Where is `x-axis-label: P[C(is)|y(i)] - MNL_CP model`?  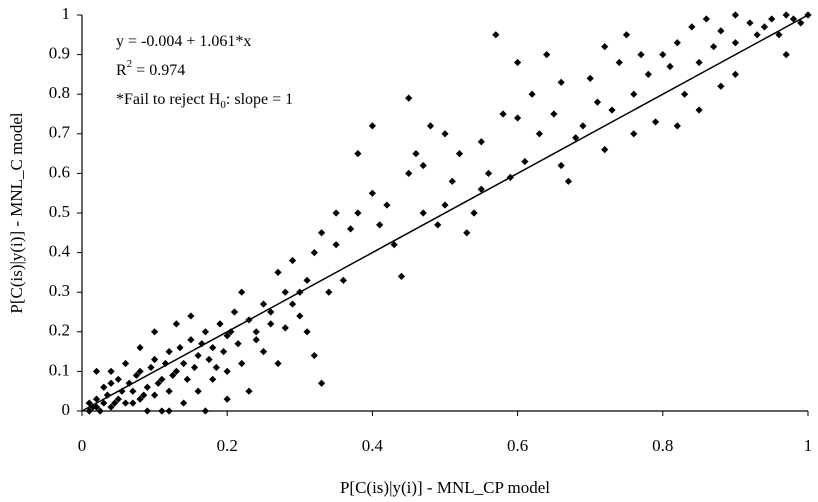
x-axis-label: P[C(is)|y(i)] - MNL_CP model is located at coordinates (445, 487).